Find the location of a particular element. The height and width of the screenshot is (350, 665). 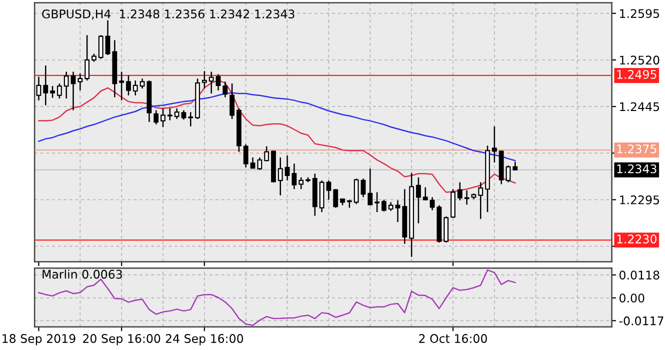

chart-title: Marlin 0.0063 is located at coordinates (82, 274).